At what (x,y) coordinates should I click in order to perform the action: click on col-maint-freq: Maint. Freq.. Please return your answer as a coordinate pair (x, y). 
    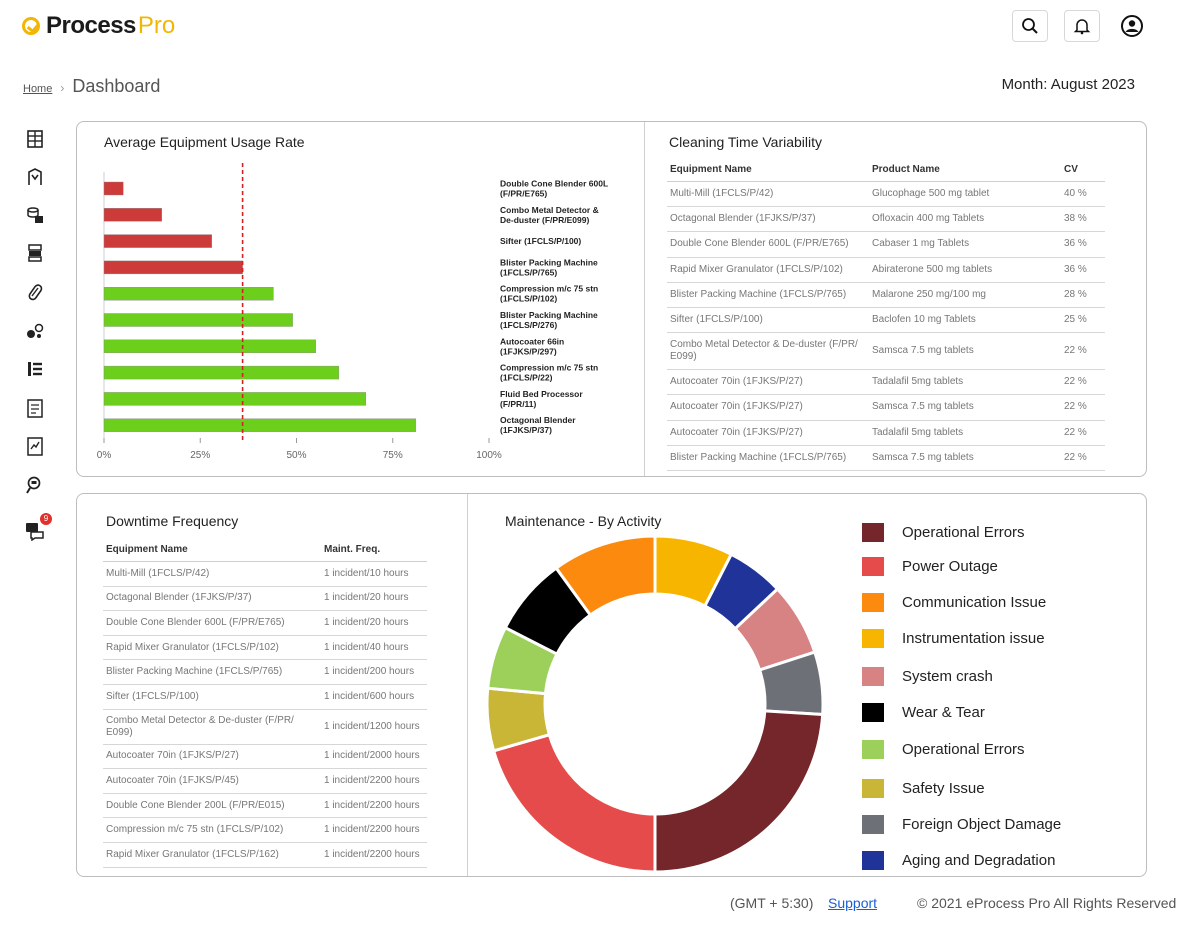
    Looking at the image, I should click on (374, 551).